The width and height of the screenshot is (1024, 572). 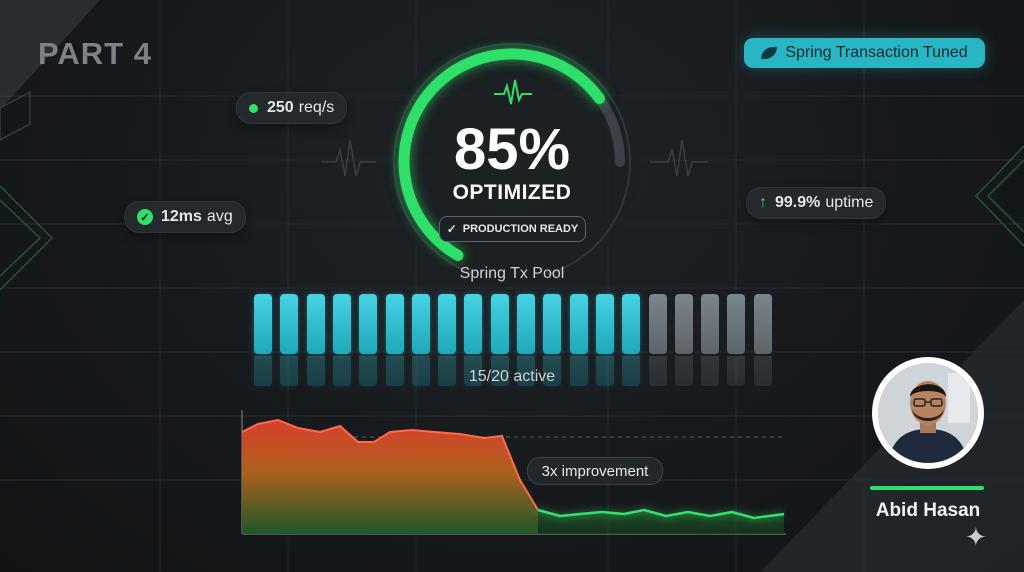 I want to click on uptime-value: 99.9%, so click(x=798, y=202).